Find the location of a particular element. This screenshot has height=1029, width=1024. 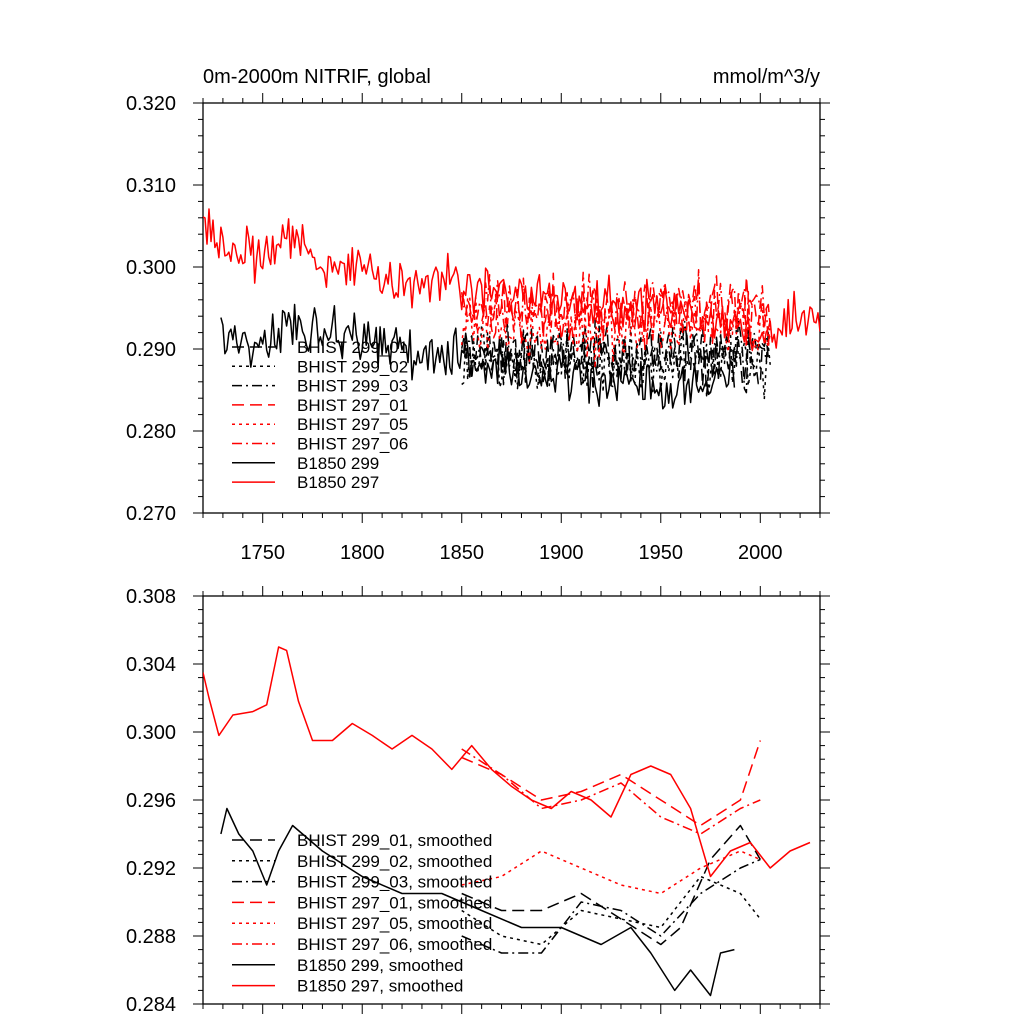

y-tick-label: 0.296 is located at coordinates (151, 801).